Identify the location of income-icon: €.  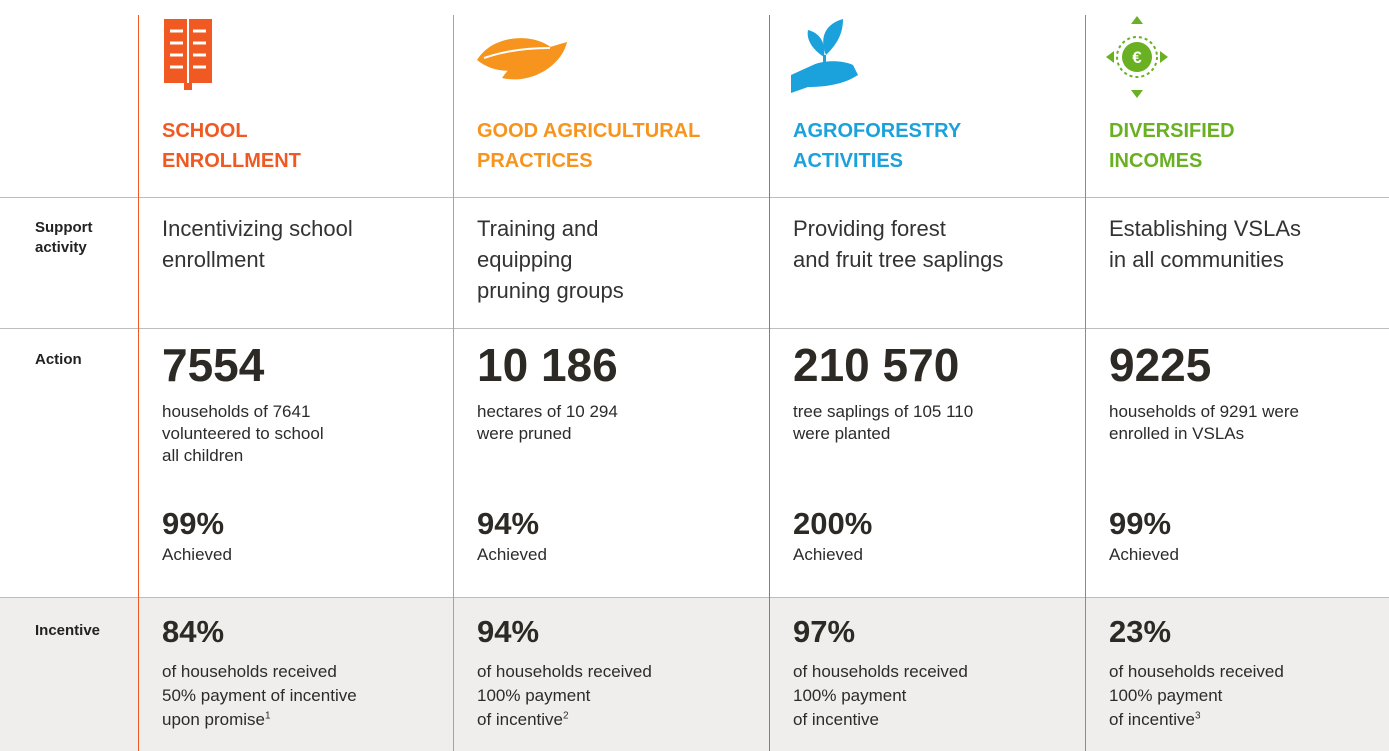
(1137, 57).